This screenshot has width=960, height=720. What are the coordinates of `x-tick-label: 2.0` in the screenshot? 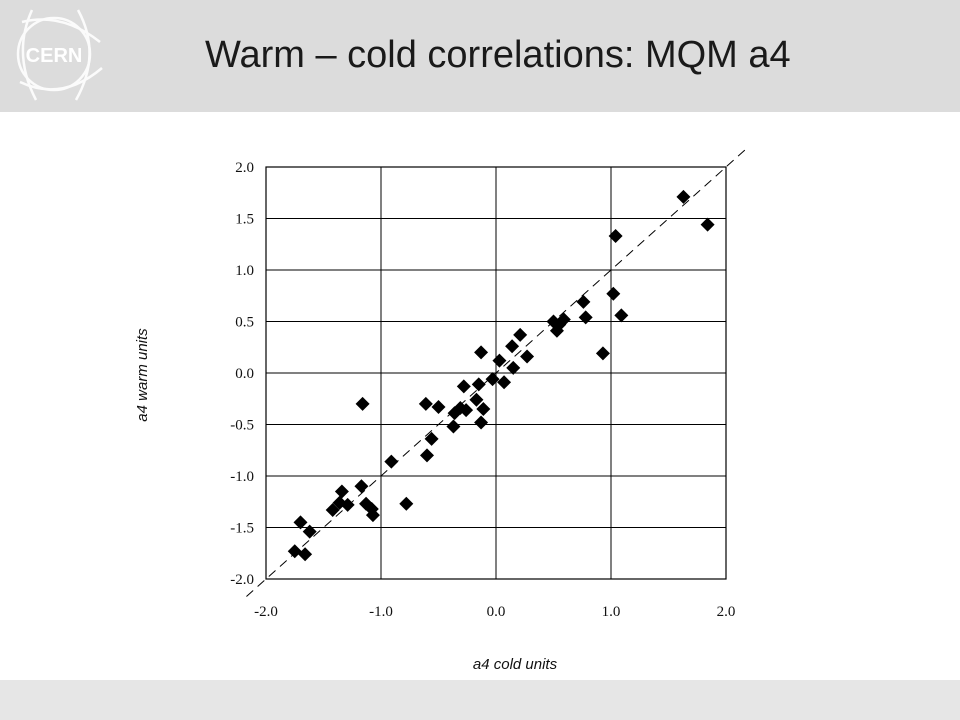 It's located at (726, 612).